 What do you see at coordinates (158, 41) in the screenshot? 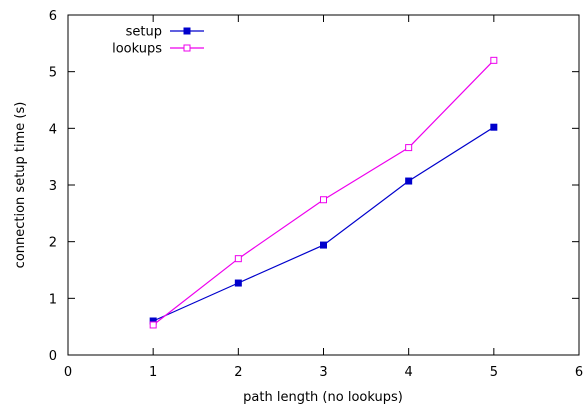
I see `legend: setup lookups` at bounding box center [158, 41].